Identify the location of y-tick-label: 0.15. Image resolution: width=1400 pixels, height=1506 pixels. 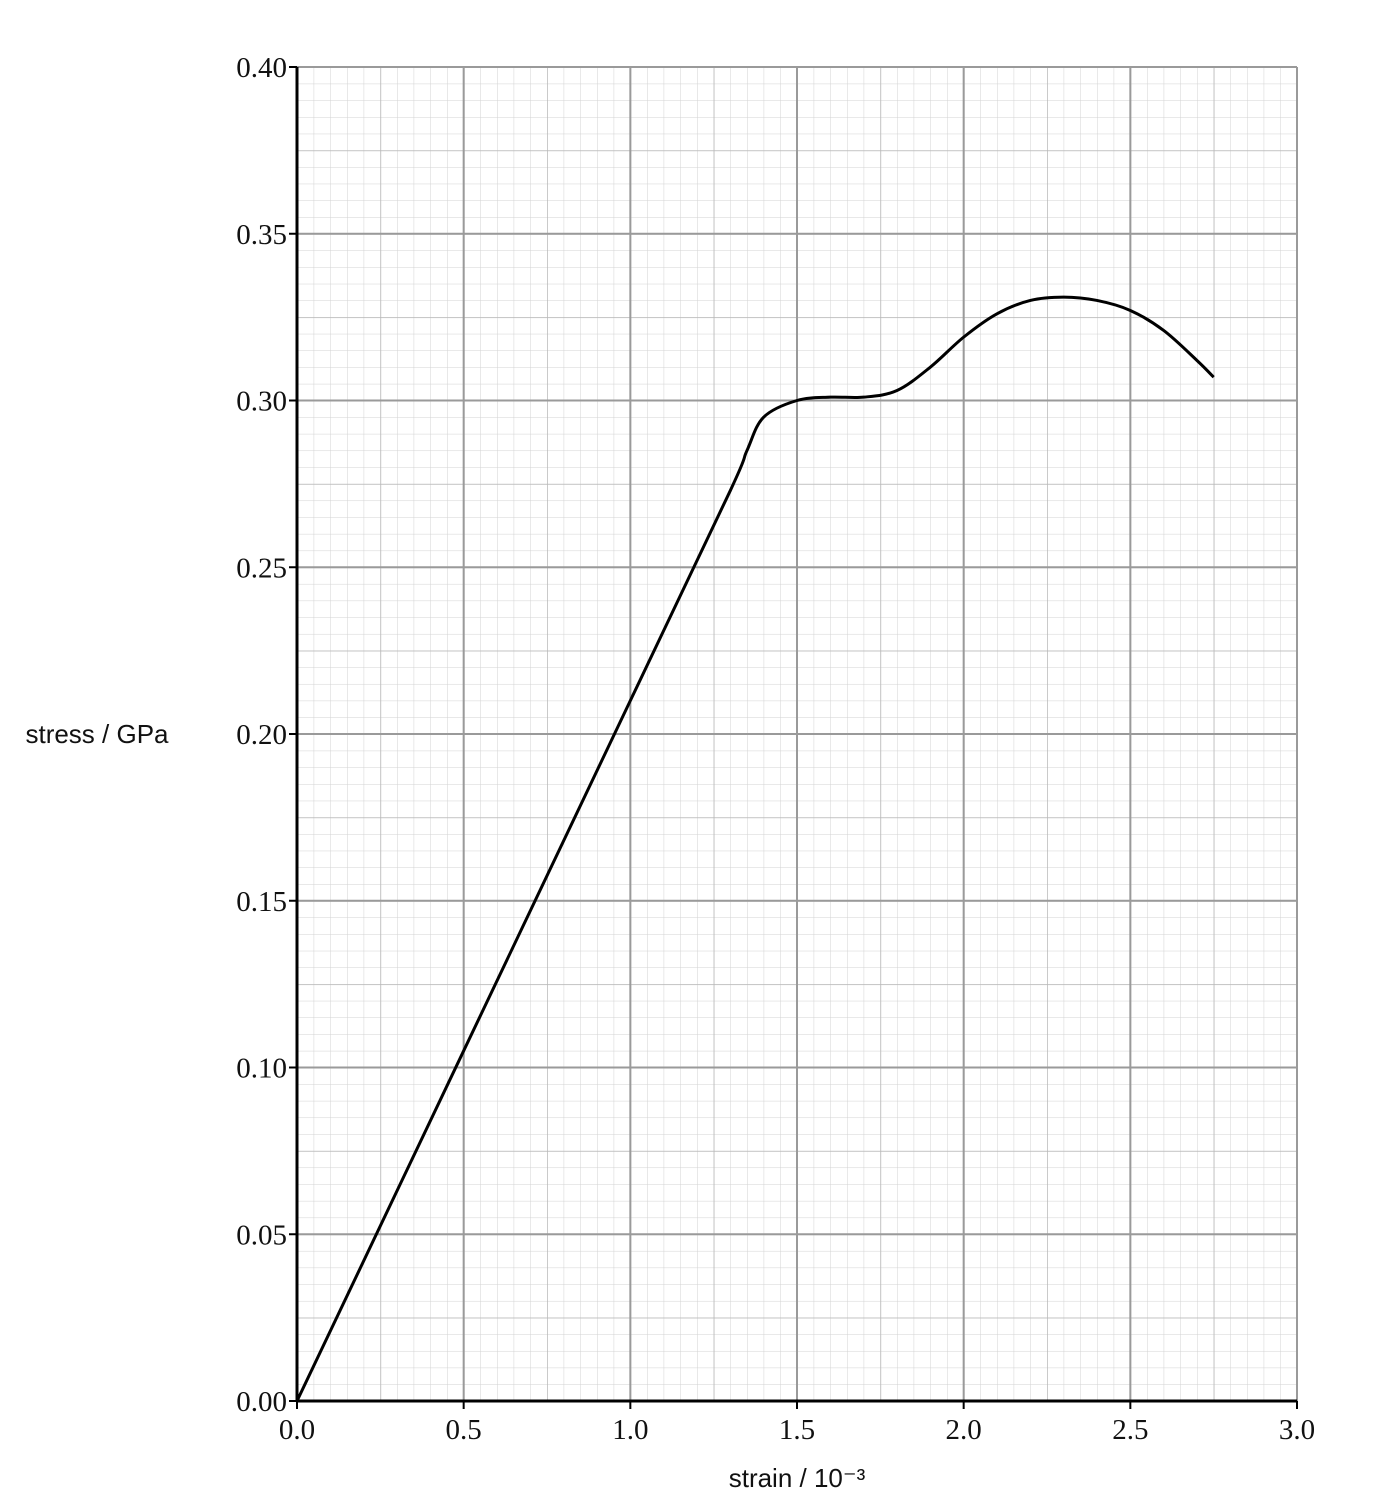
(261, 902).